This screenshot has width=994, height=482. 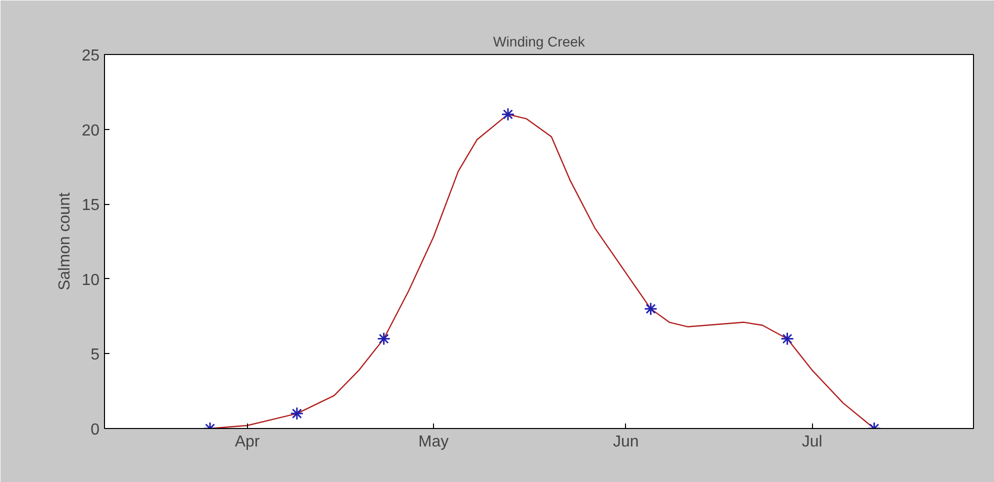 I want to click on y-tick-label: 20, so click(x=91, y=131).